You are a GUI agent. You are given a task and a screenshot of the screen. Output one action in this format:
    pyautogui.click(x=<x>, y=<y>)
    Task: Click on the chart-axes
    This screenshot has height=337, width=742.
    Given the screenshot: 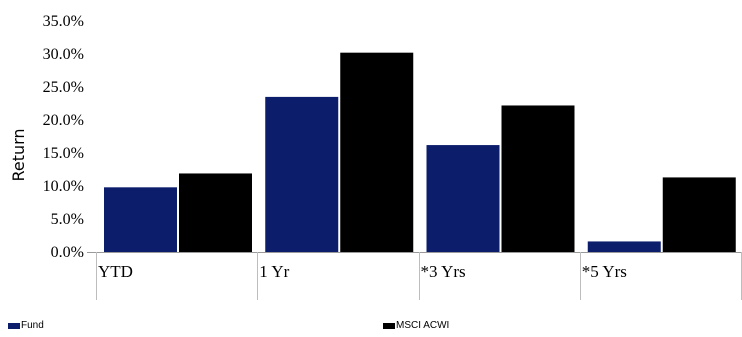 What is the action you would take?
    pyautogui.click(x=414, y=276)
    